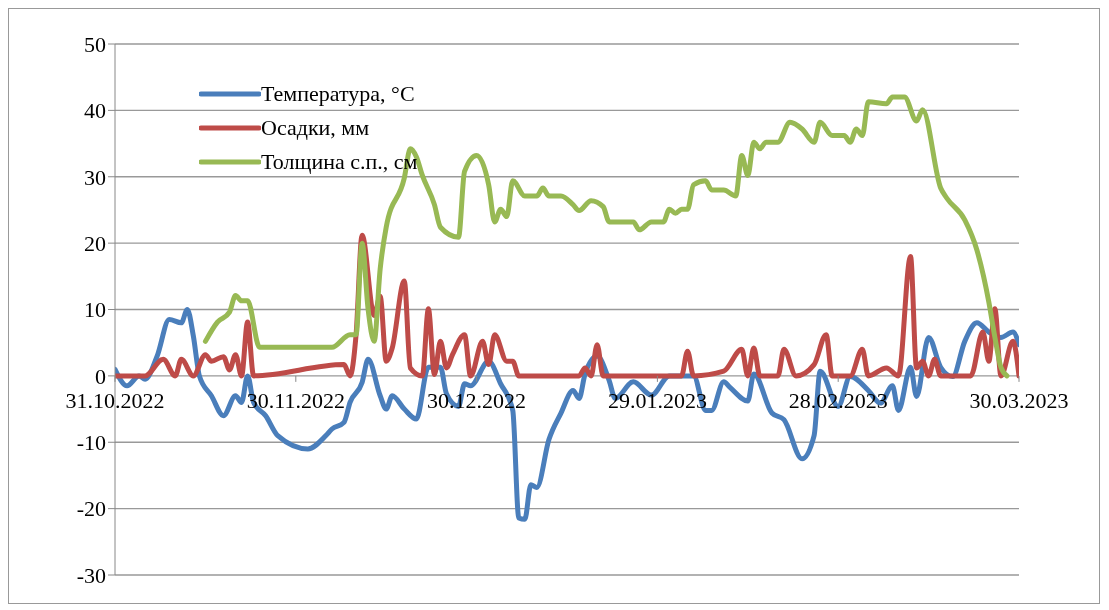 The image size is (1109, 610). What do you see at coordinates (95, 111) in the screenshot?
I see `y-tick-label: 40` at bounding box center [95, 111].